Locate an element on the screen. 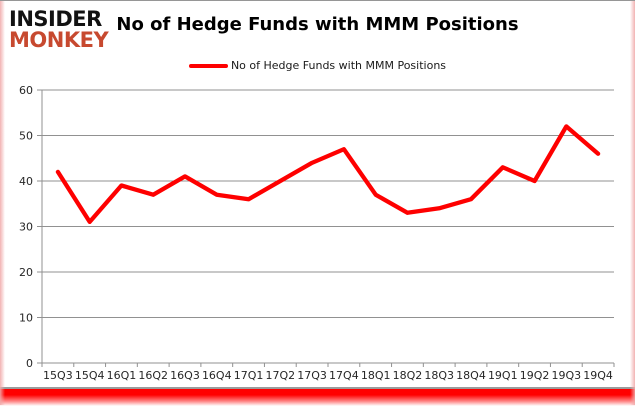 Image resolution: width=635 pixels, height=406 pixels. y-axis-label: 20 is located at coordinates (26, 272).